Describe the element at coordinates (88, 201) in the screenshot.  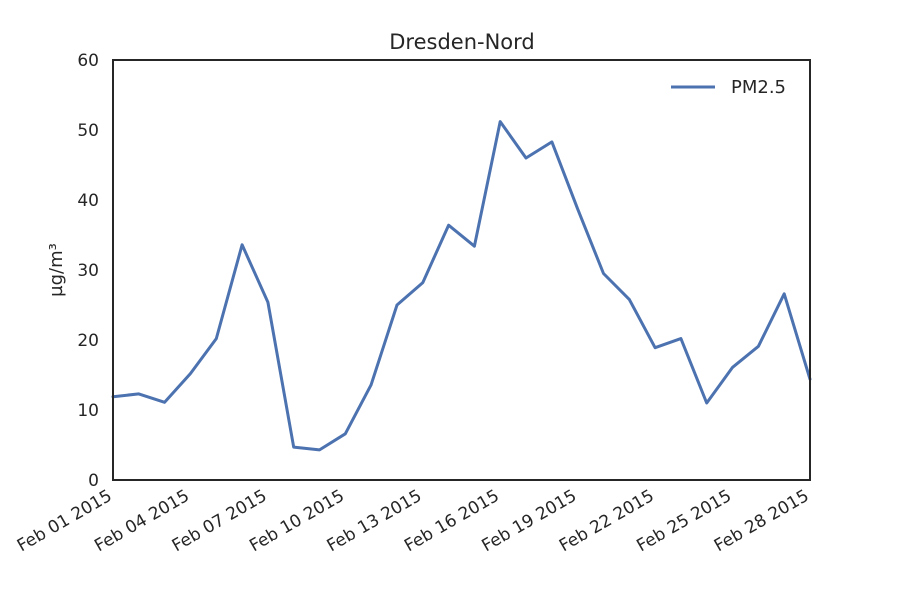
I see `y-tick-label: 40` at that location.